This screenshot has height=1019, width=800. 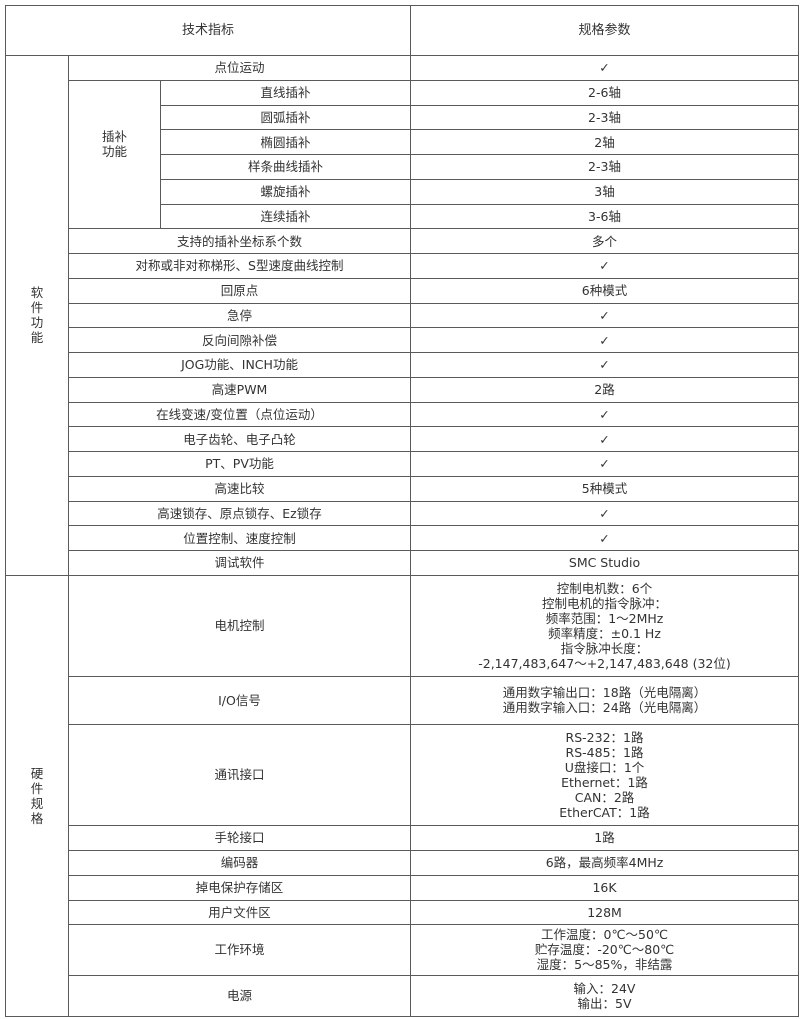 What do you see at coordinates (208, 30) in the screenshot?
I see `header-indicator: 技术指标` at bounding box center [208, 30].